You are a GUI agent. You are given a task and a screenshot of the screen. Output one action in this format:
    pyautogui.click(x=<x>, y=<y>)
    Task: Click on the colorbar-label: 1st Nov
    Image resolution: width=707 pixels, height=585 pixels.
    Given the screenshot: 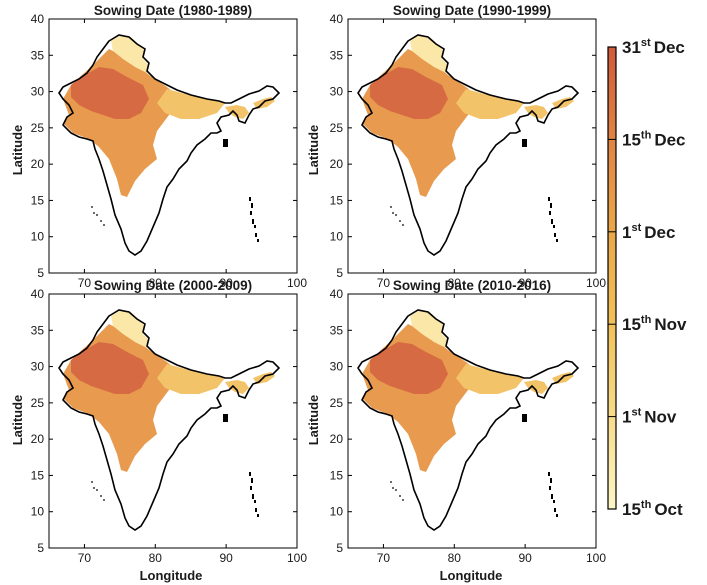 What is the action you would take?
    pyautogui.click(x=649, y=417)
    